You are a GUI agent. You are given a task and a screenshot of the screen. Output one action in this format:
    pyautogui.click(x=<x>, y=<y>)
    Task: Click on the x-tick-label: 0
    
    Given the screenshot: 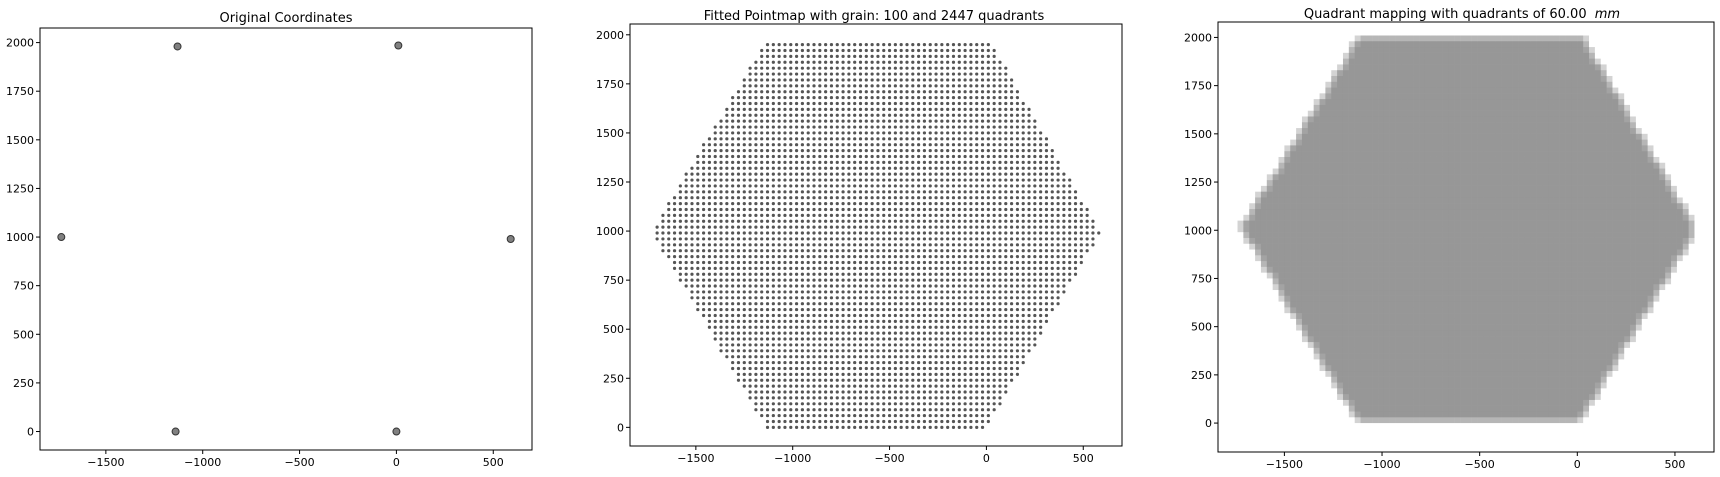 What is the action you would take?
    pyautogui.click(x=1577, y=464)
    